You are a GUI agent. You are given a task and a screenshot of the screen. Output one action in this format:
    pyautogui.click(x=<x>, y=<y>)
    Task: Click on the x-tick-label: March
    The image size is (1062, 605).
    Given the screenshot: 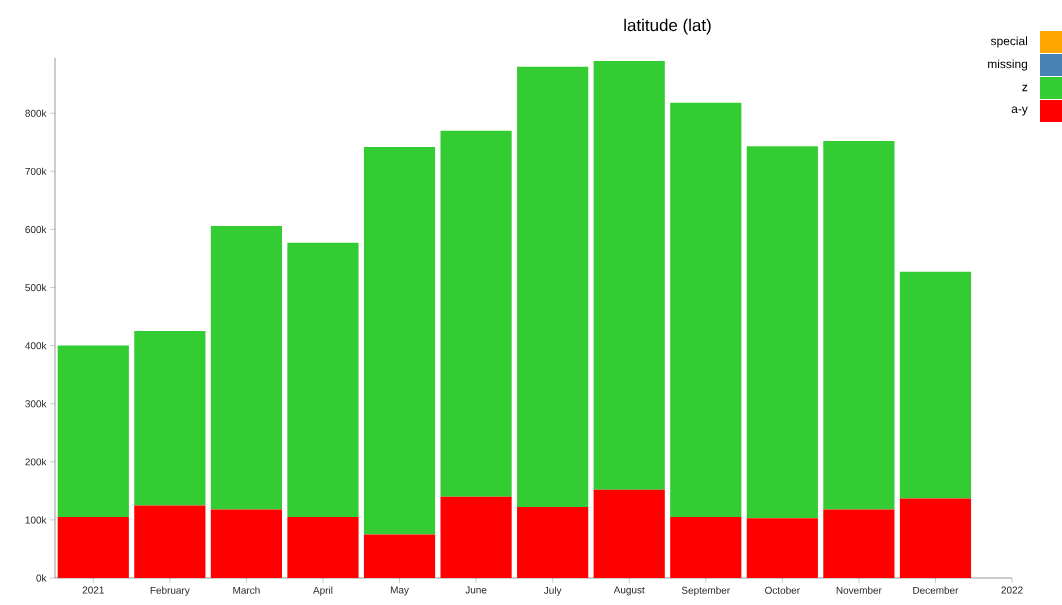 What is the action you would take?
    pyautogui.click(x=246, y=590)
    